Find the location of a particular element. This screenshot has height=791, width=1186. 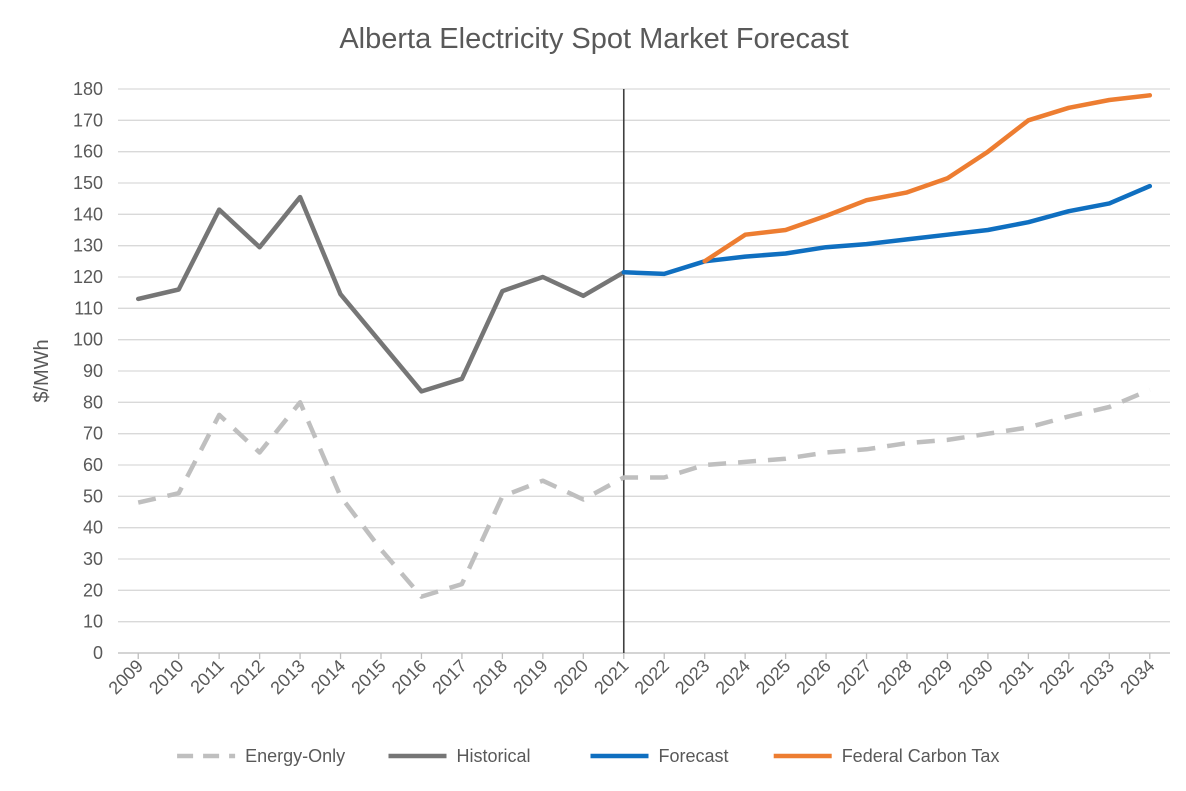

legend-item: Federal Carbon Tax is located at coordinates (886, 756).